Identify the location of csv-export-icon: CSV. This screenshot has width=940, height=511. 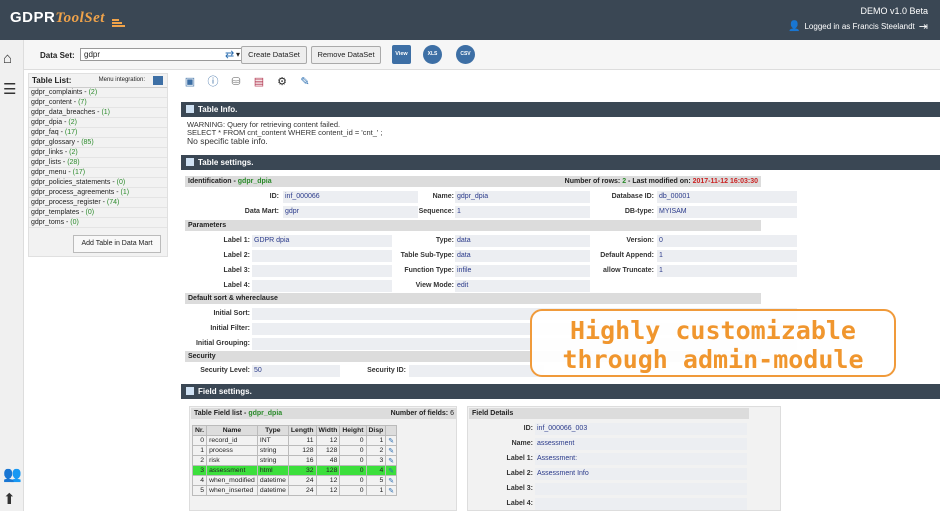
(465, 54).